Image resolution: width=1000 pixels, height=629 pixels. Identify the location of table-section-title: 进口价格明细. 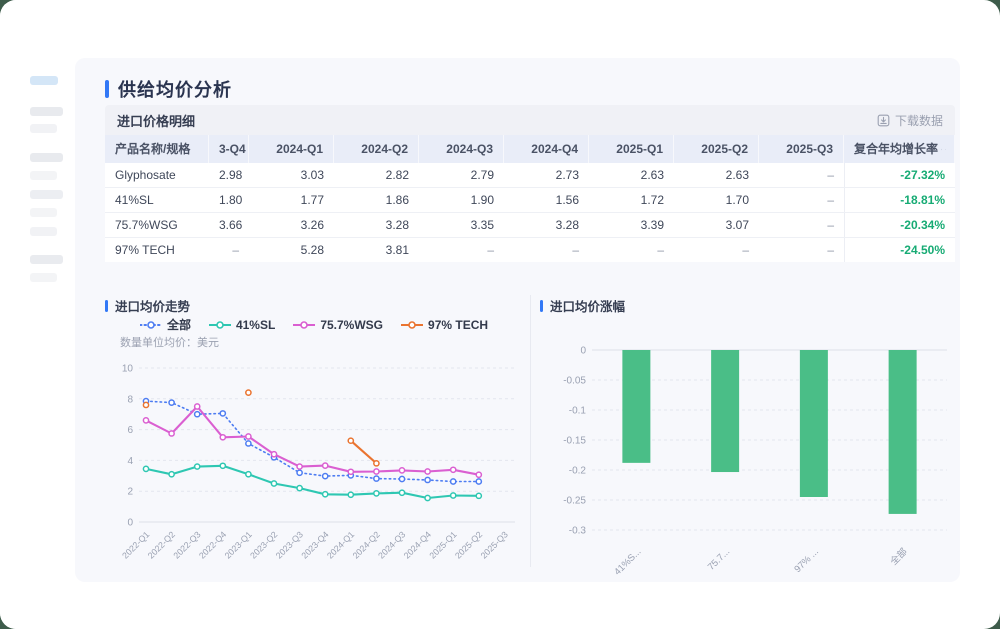
(156, 121).